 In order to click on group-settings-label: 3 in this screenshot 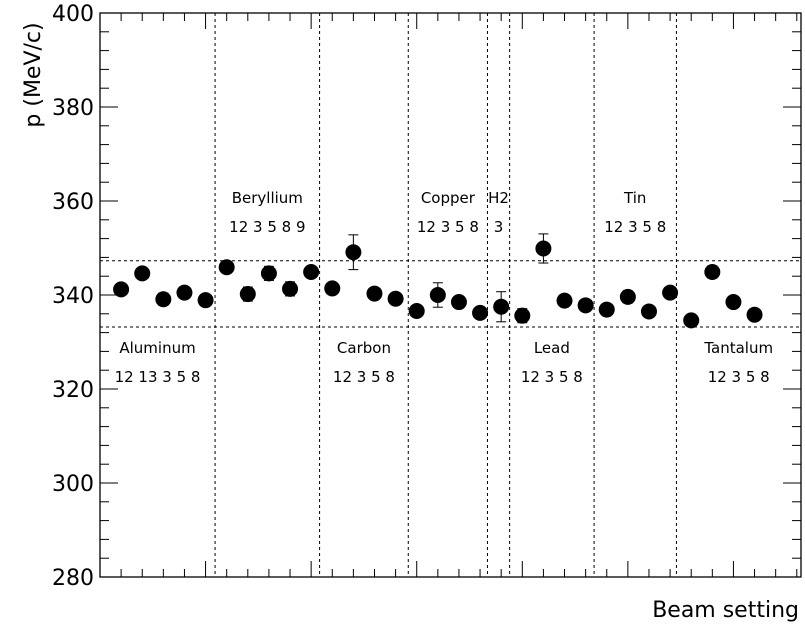, I will do `click(499, 227)`.